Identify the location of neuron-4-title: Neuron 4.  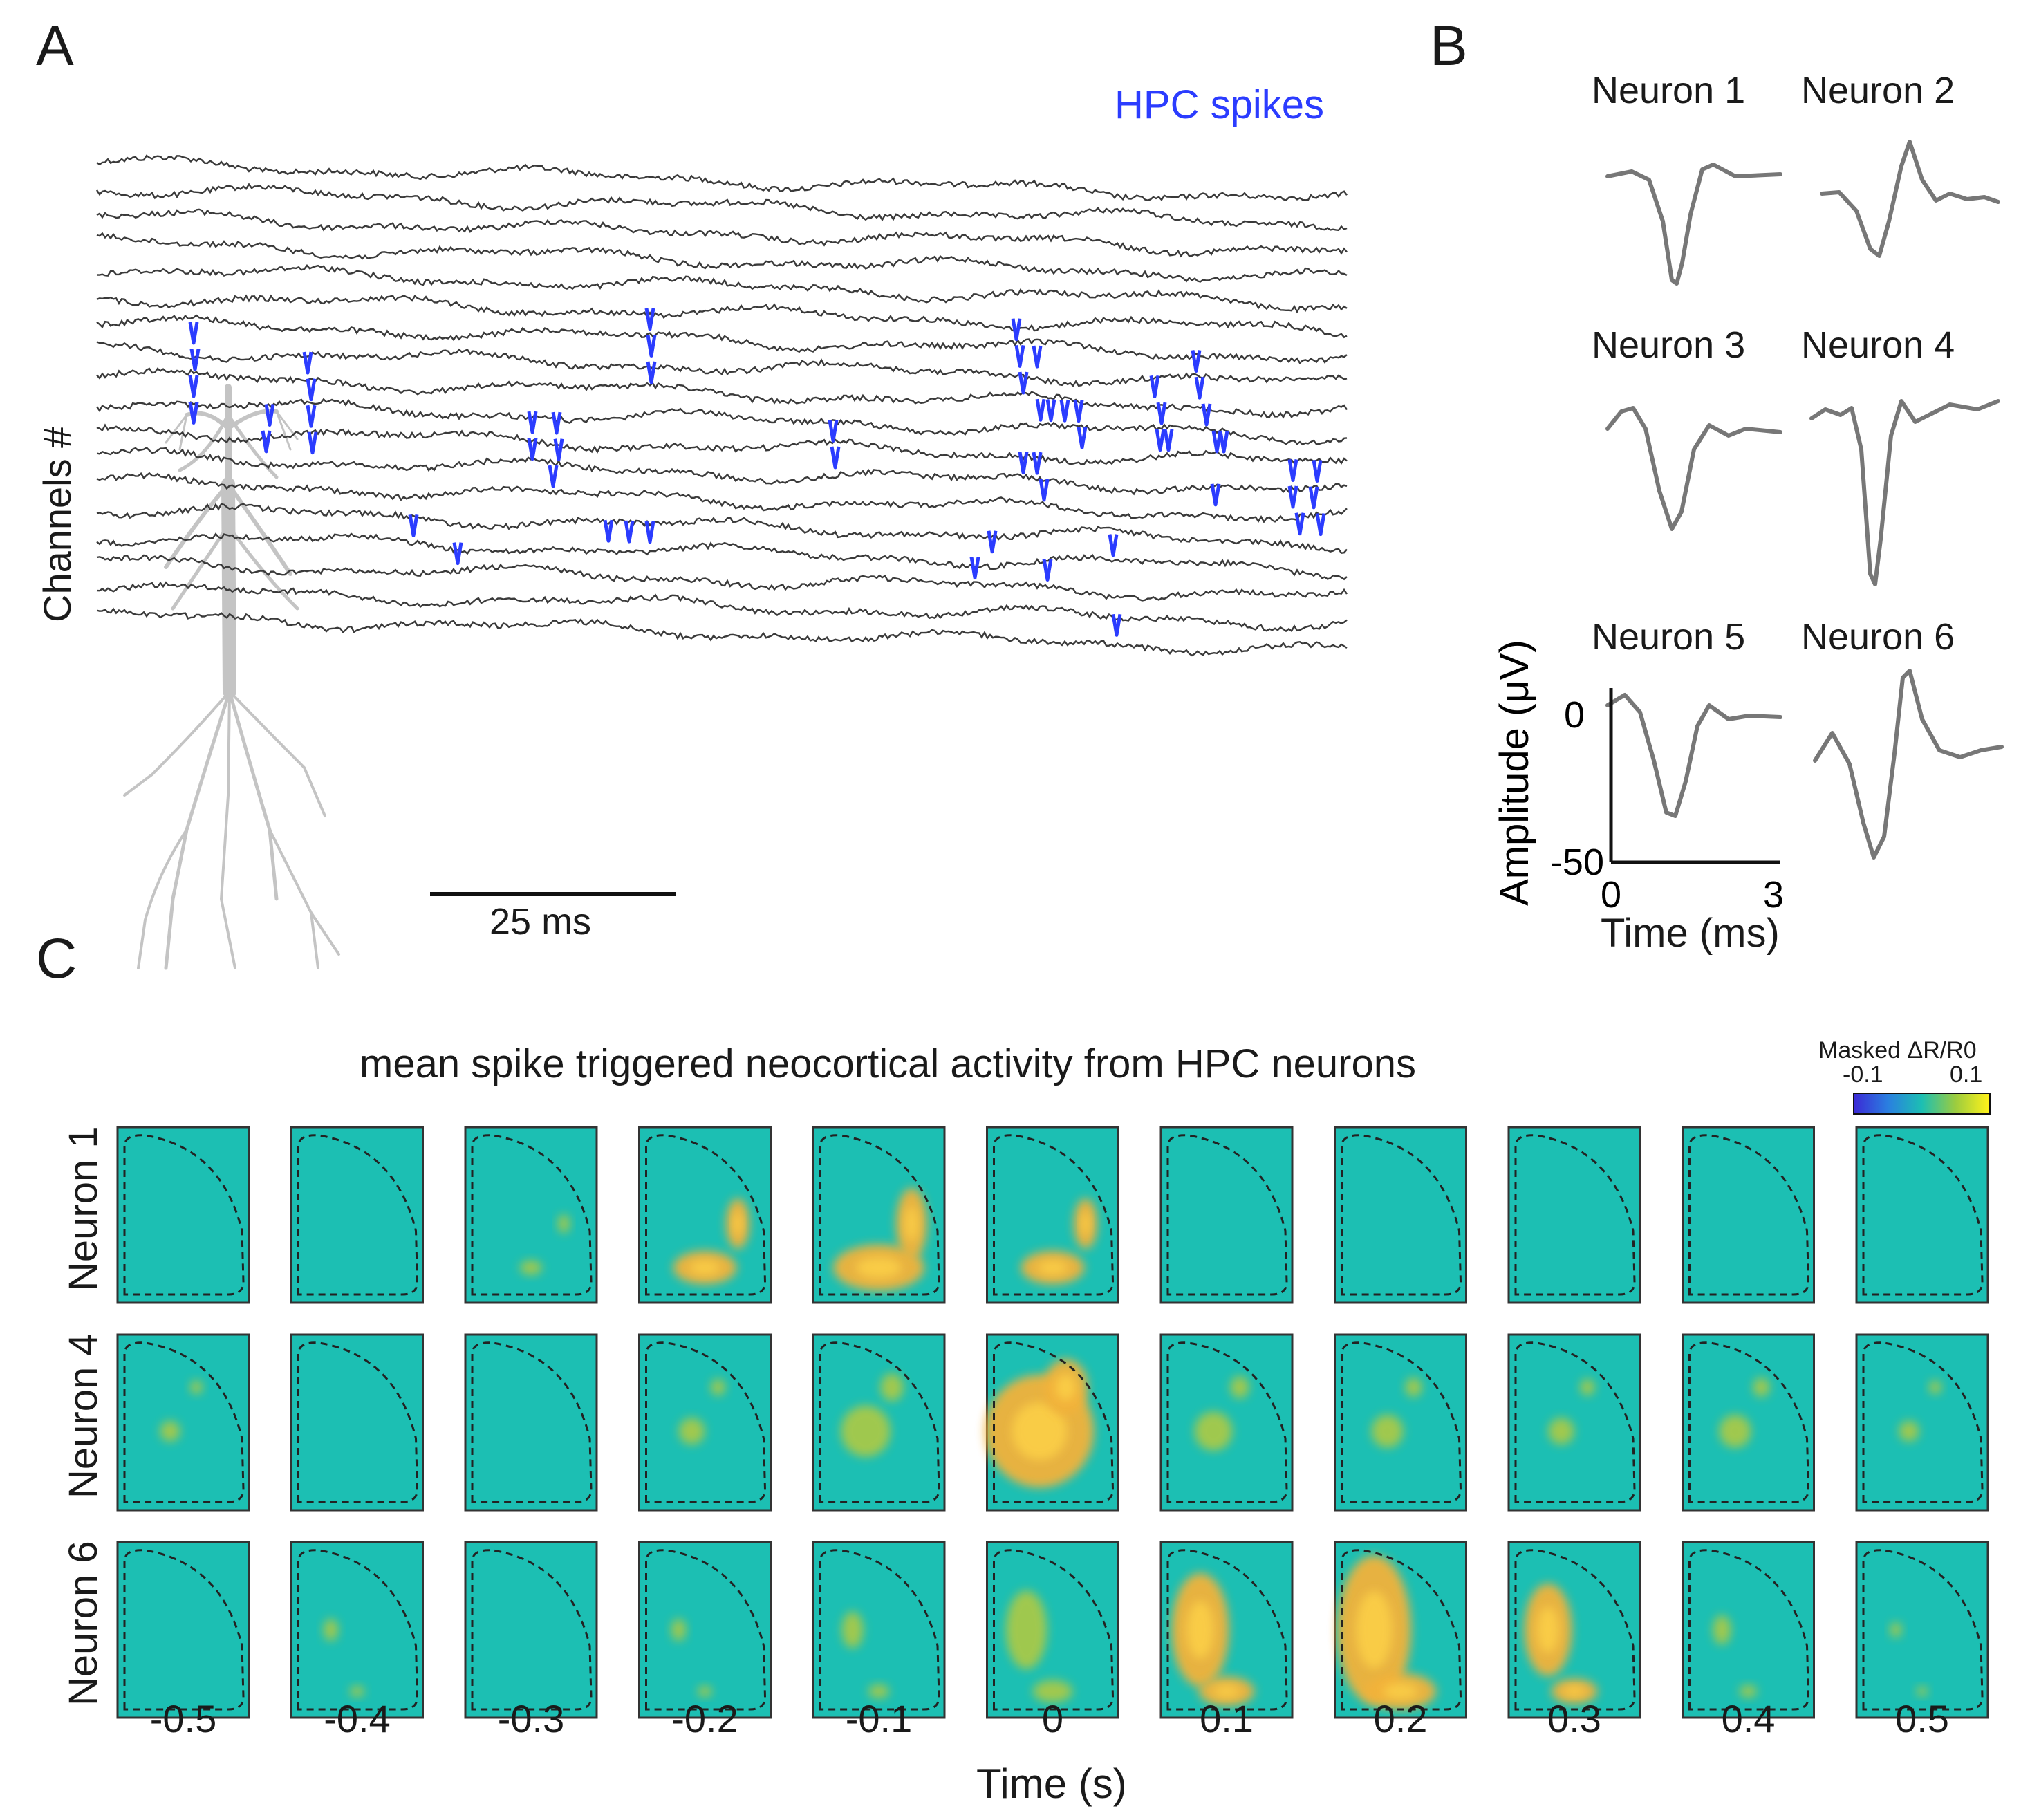
(1878, 345).